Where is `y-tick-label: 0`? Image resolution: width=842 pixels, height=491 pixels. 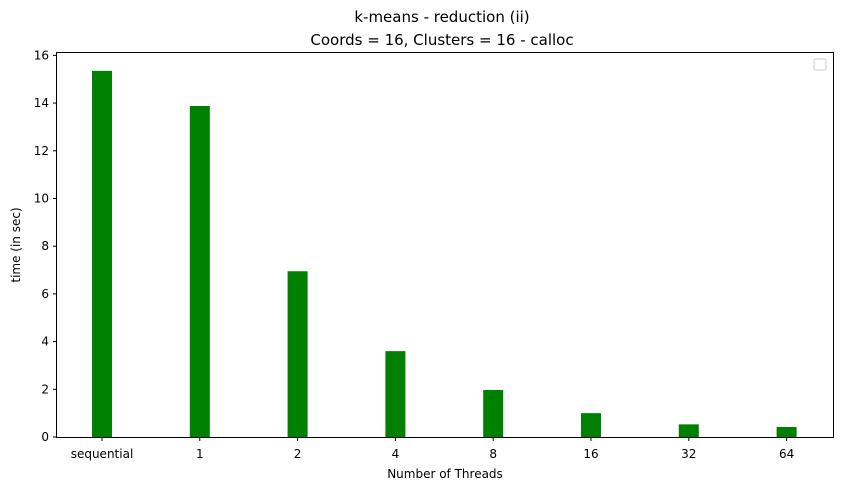 y-tick-label: 0 is located at coordinates (45, 437).